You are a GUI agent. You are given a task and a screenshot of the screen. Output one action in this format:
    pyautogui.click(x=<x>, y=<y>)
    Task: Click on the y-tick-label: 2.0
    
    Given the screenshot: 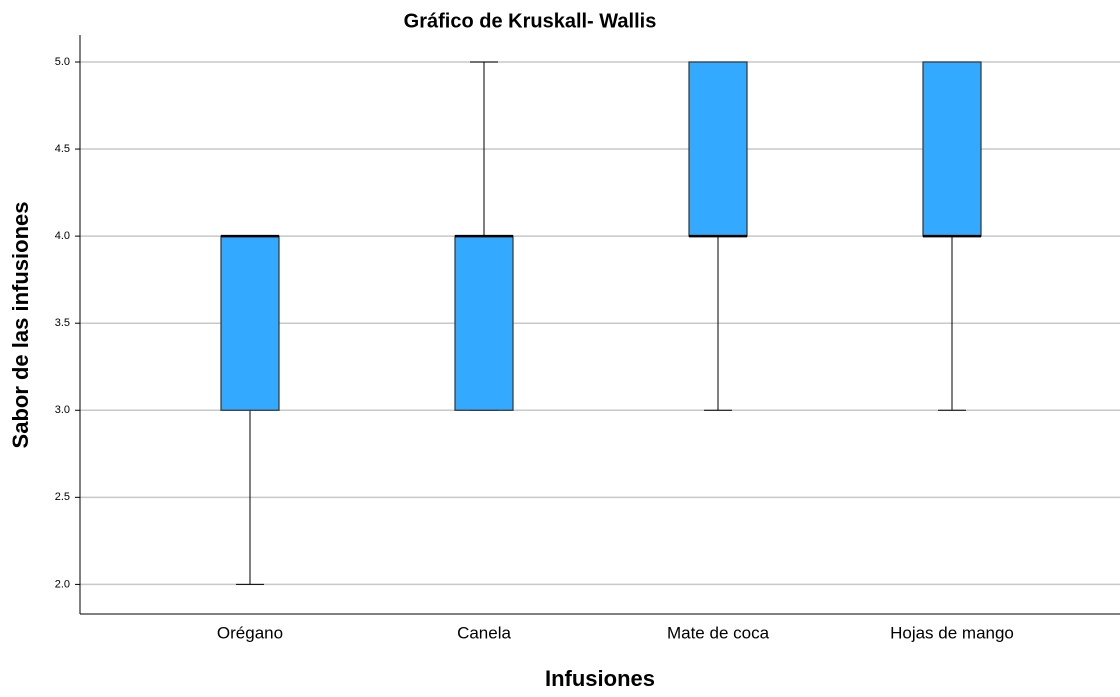 What is the action you would take?
    pyautogui.click(x=62, y=584)
    